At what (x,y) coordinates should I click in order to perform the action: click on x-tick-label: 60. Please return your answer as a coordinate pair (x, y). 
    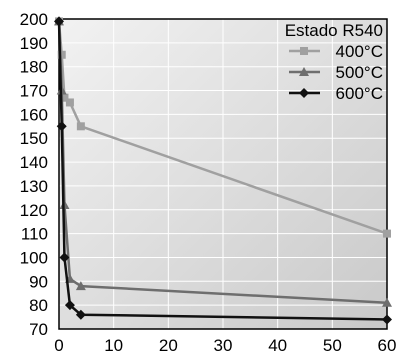
    Looking at the image, I should click on (387, 345).